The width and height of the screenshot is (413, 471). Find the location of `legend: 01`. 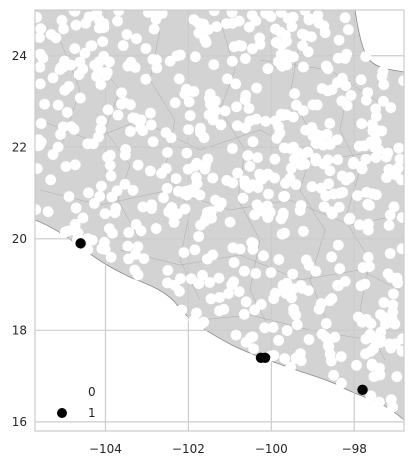

legend: 01 is located at coordinates (76, 402).